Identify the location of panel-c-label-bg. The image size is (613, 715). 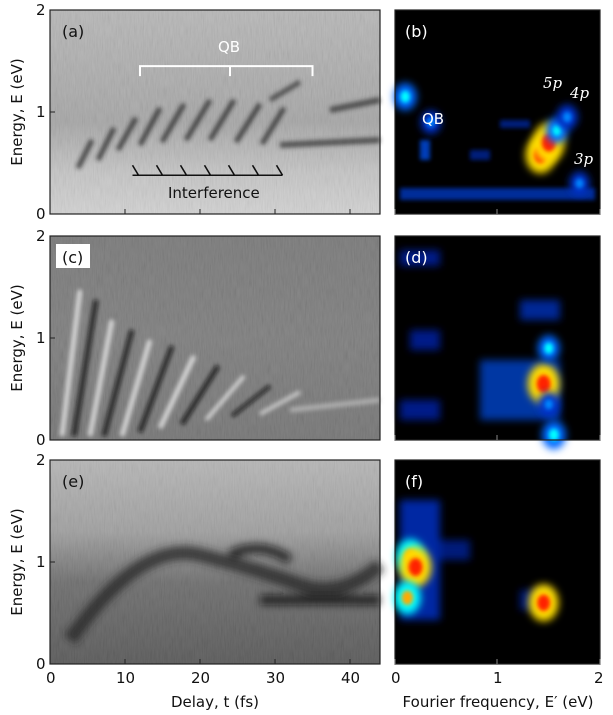
(73, 256).